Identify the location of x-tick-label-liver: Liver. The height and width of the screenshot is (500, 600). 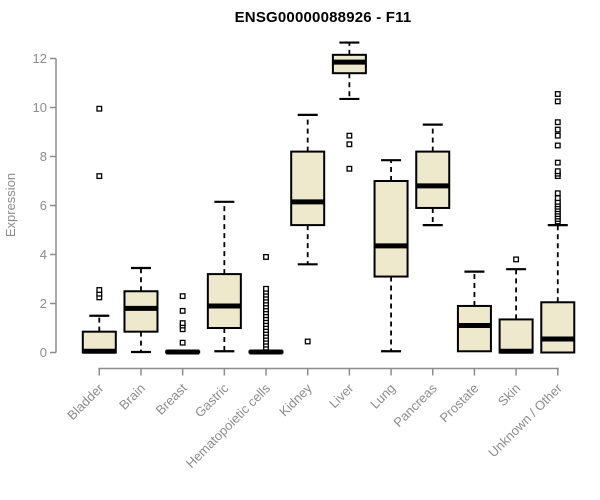
(341, 395).